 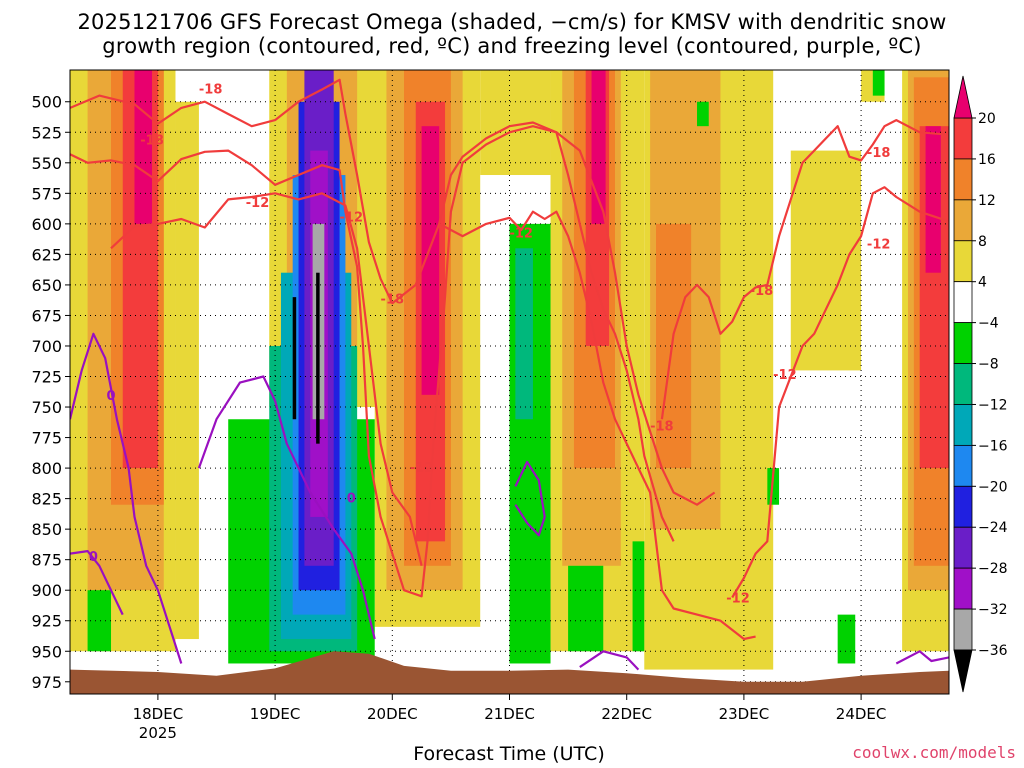 I want to click on x-tick-label: 24DEC, so click(x=861, y=714).